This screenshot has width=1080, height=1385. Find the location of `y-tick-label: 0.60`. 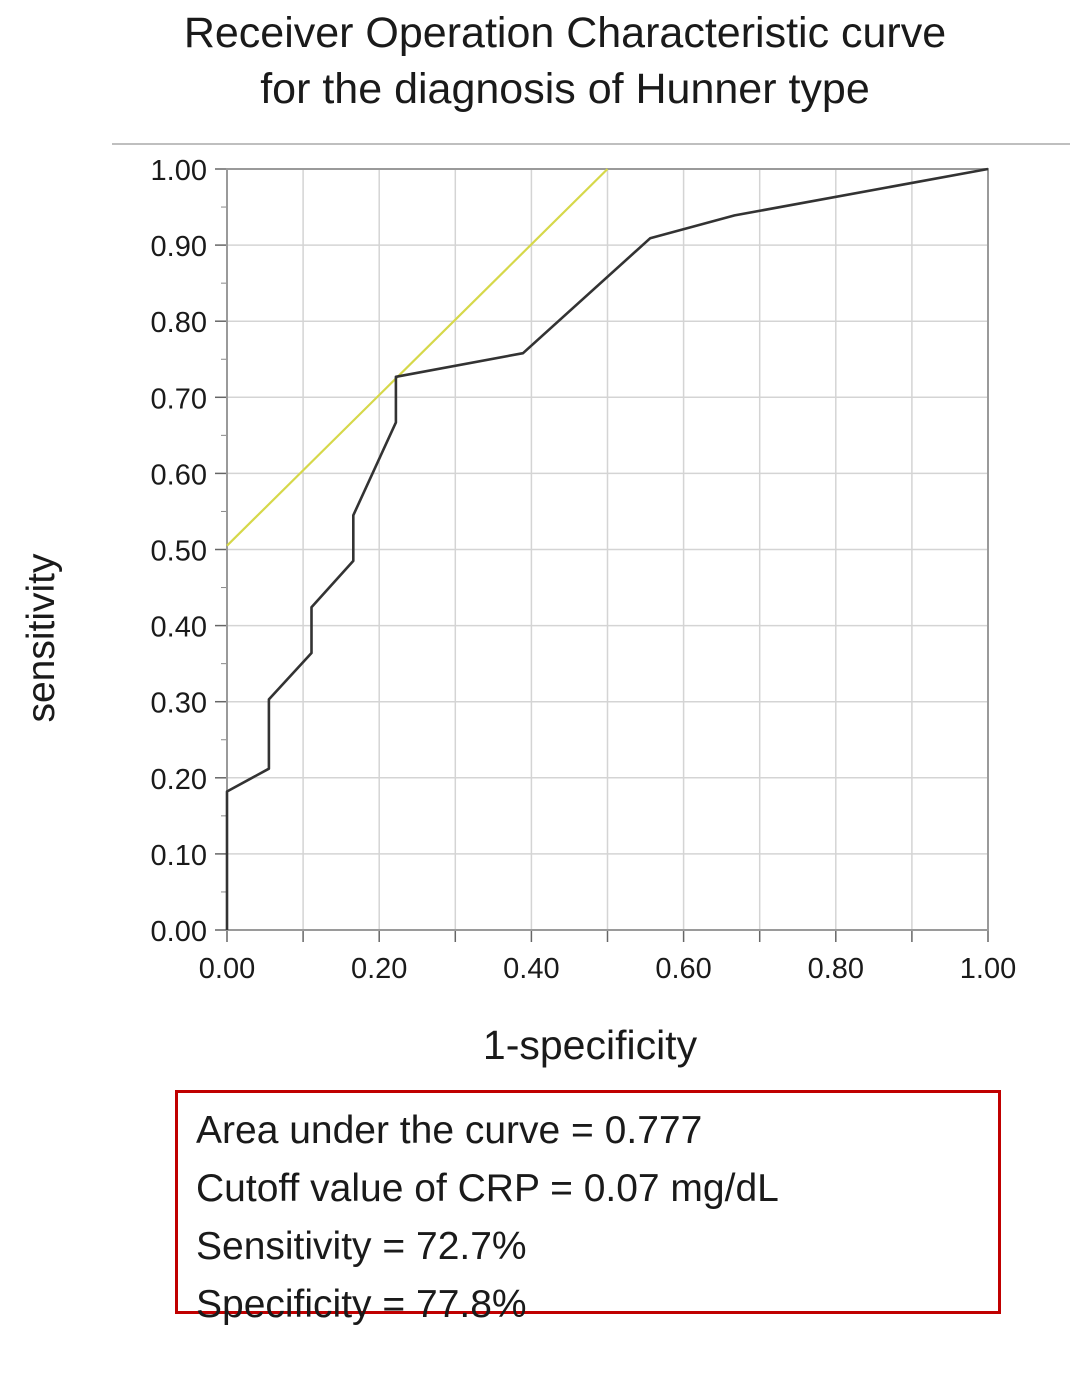

y-tick-label: 0.60 is located at coordinates (179, 475).